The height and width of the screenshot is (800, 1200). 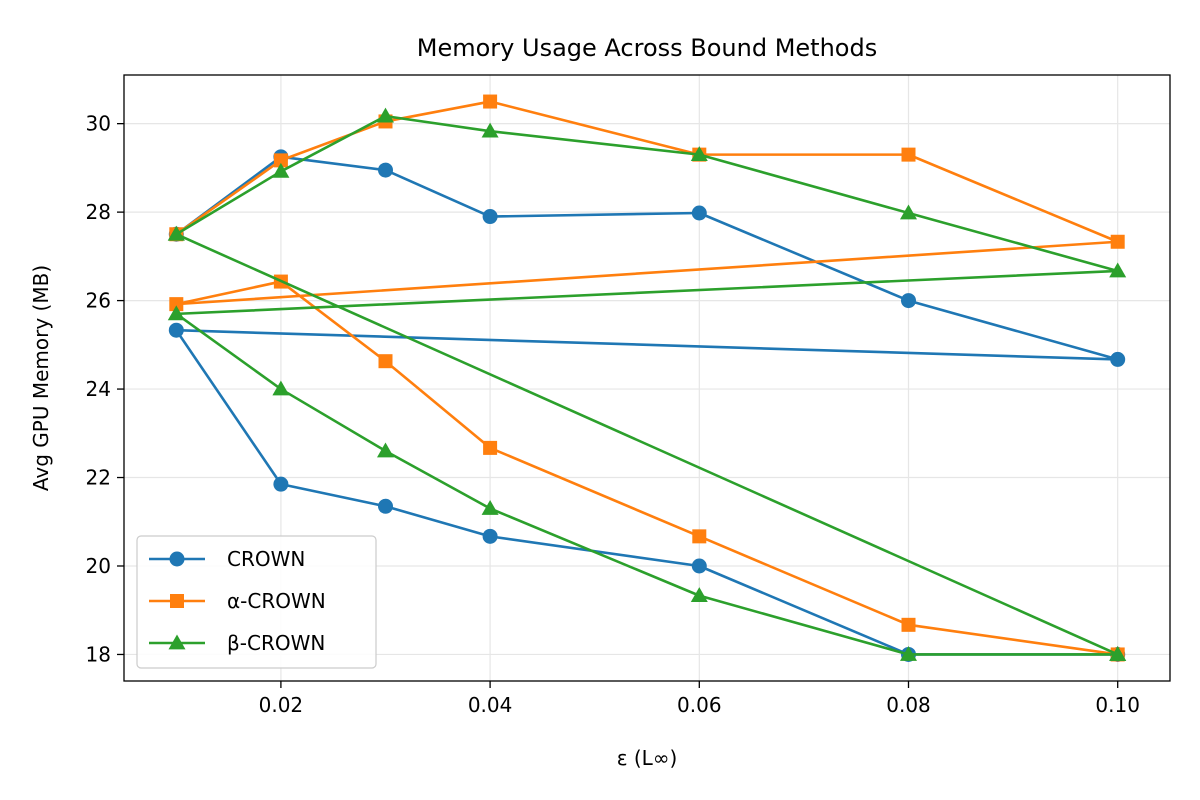 What do you see at coordinates (98, 212) in the screenshot?
I see `y-tick-label: 28` at bounding box center [98, 212].